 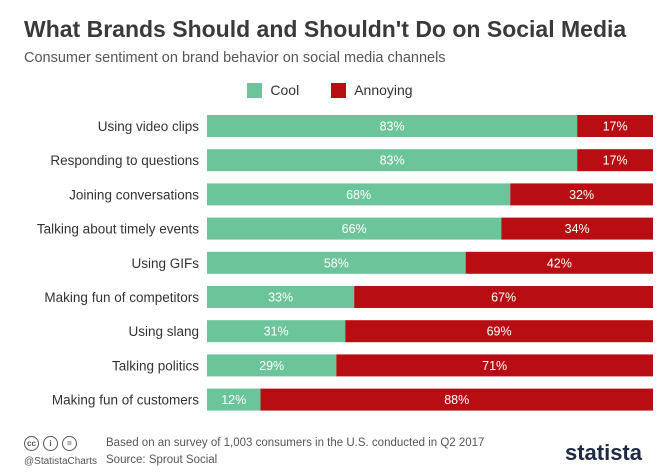 I want to click on data-label-annoying: 42%, so click(x=559, y=263).